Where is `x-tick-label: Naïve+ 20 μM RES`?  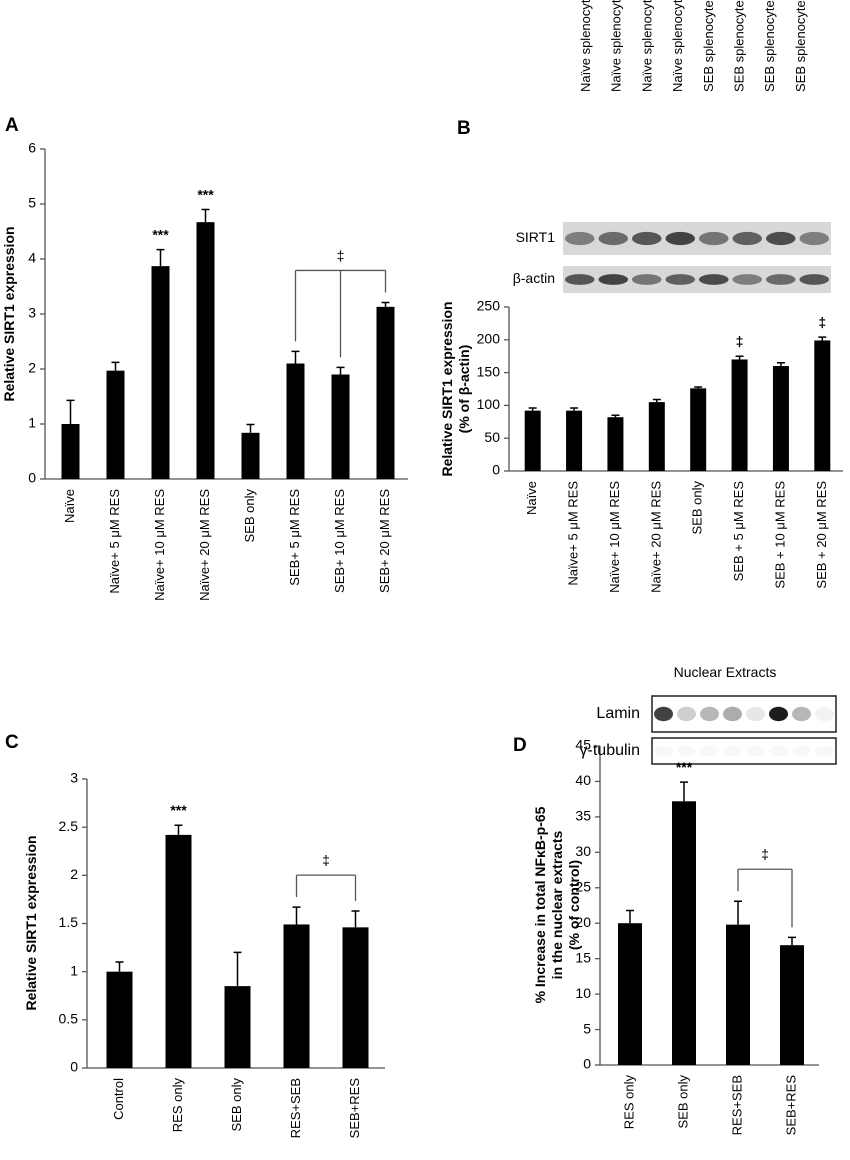
x-tick-label: Naïve+ 20 μM RES is located at coordinates (204, 545).